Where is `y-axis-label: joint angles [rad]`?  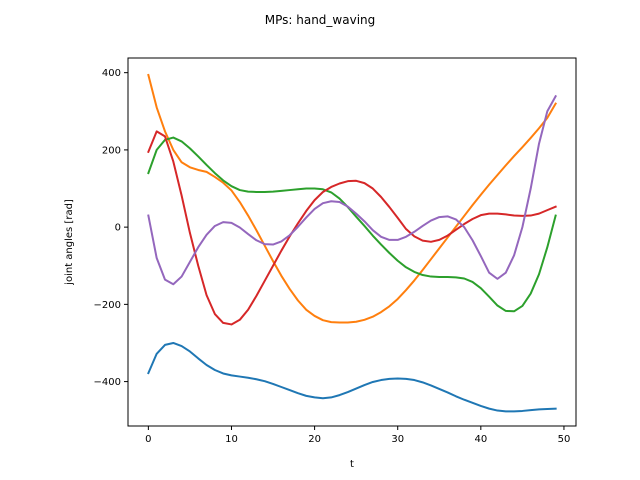
y-axis-label: joint angles [rad] is located at coordinates (69, 242).